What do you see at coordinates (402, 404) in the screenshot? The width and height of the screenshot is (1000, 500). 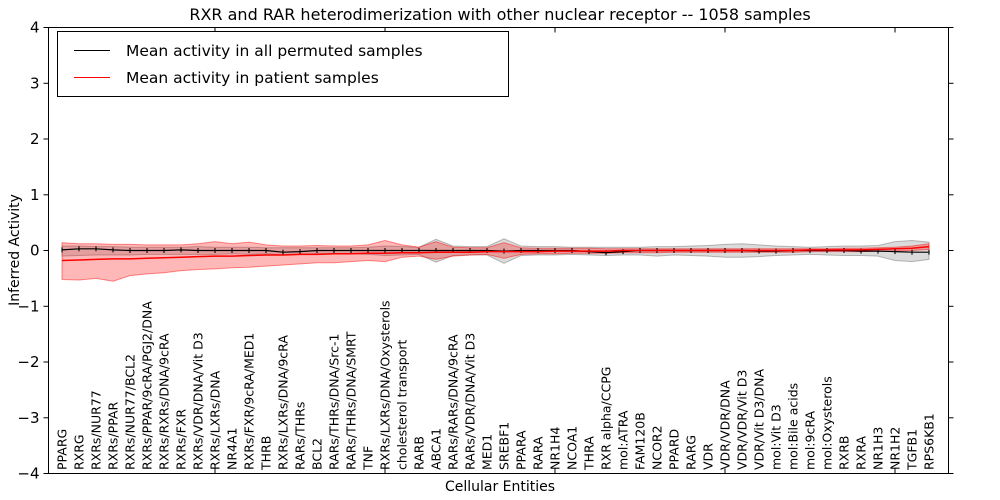 I see `x-tick-label: cholesterol transport` at bounding box center [402, 404].